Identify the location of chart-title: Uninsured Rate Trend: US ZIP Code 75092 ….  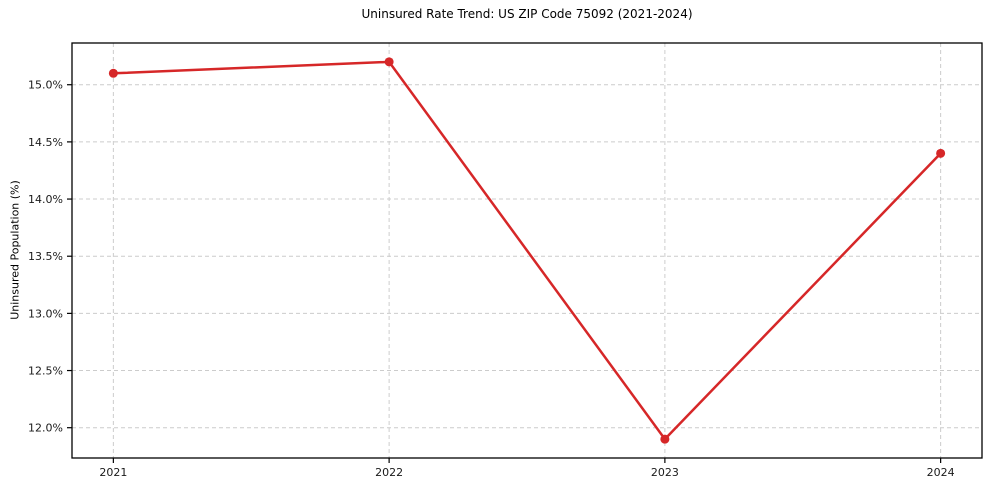
(527, 14).